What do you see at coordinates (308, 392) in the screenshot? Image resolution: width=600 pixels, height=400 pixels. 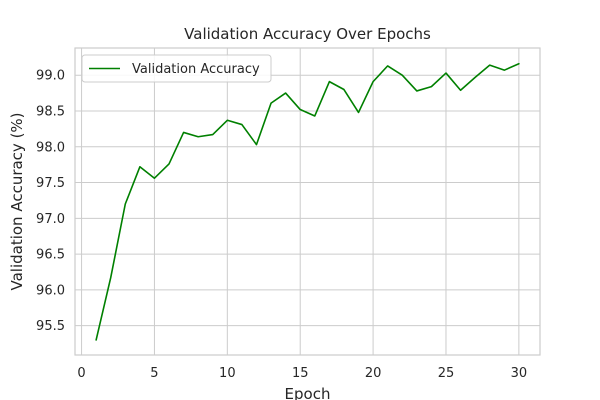 I see `x-axis-label: Epoch` at bounding box center [308, 392].